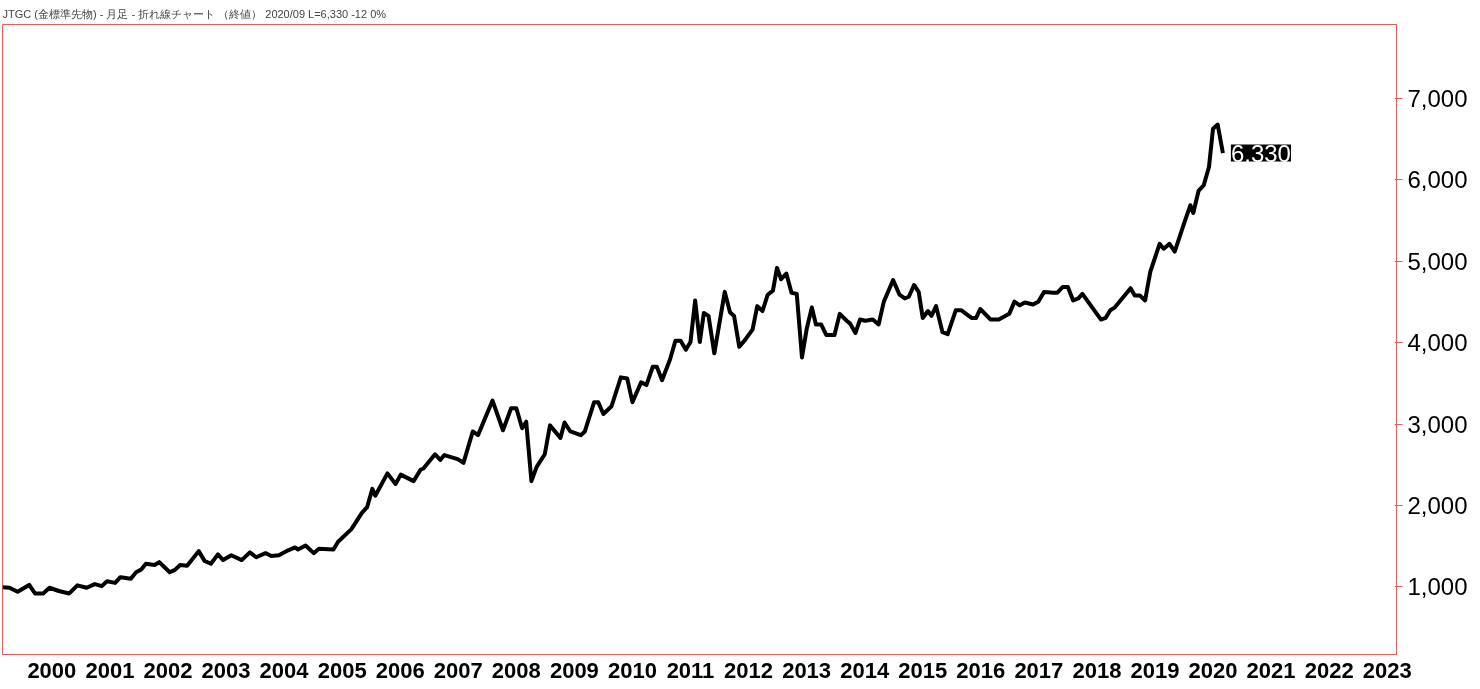 The width and height of the screenshot is (1480, 689). What do you see at coordinates (516, 670) in the screenshot?
I see `x-tick-label: 2008` at bounding box center [516, 670].